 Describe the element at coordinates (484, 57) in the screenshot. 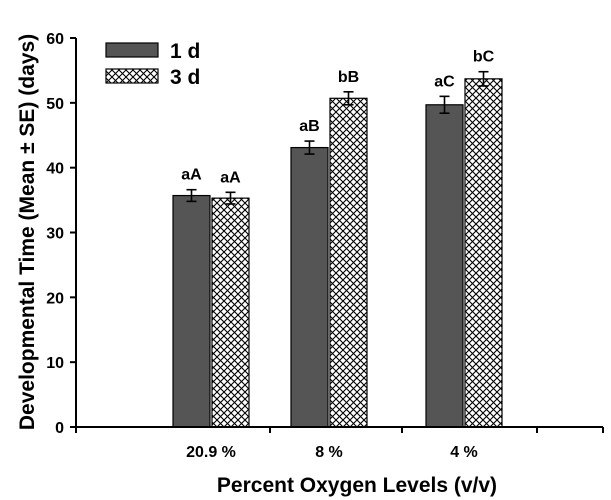

I see `significance-label: bC` at that location.